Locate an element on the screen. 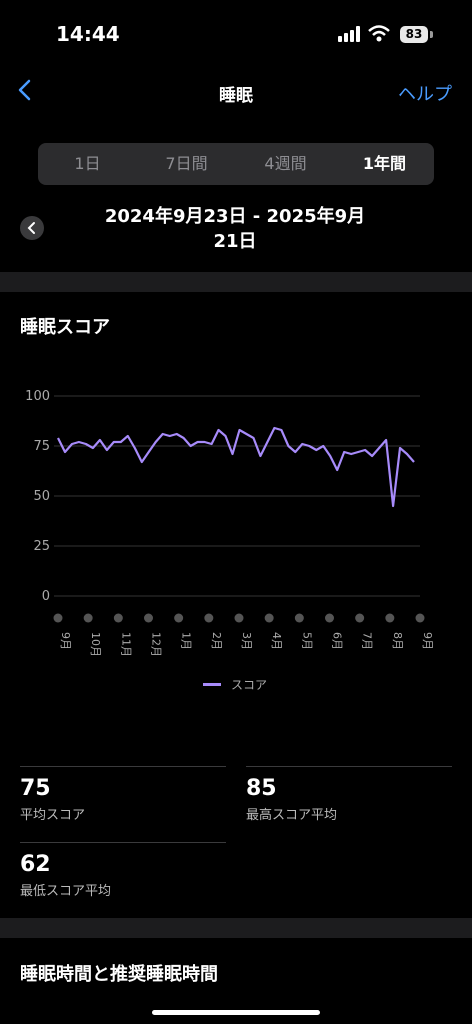  x-tick-label: 1月 is located at coordinates (186, 641).